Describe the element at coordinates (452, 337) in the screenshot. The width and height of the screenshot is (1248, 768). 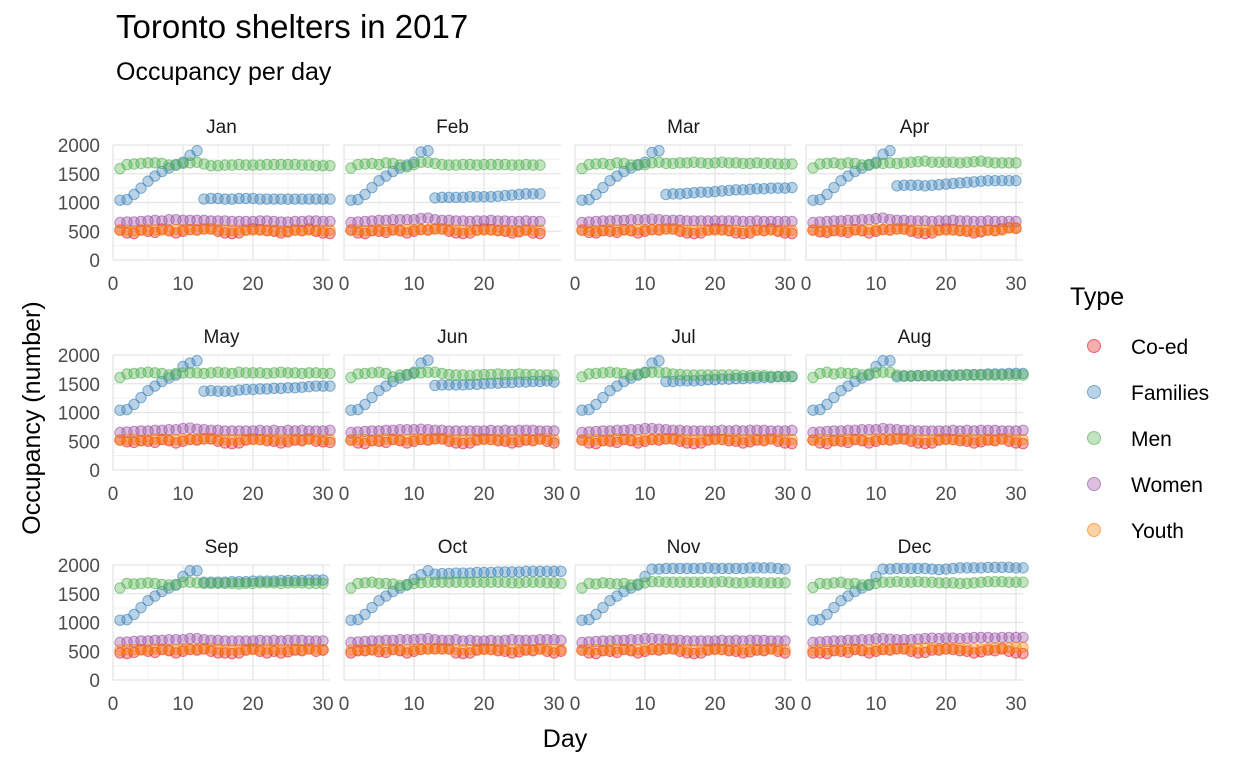
I see `panel-label-jun: Jun` at that location.